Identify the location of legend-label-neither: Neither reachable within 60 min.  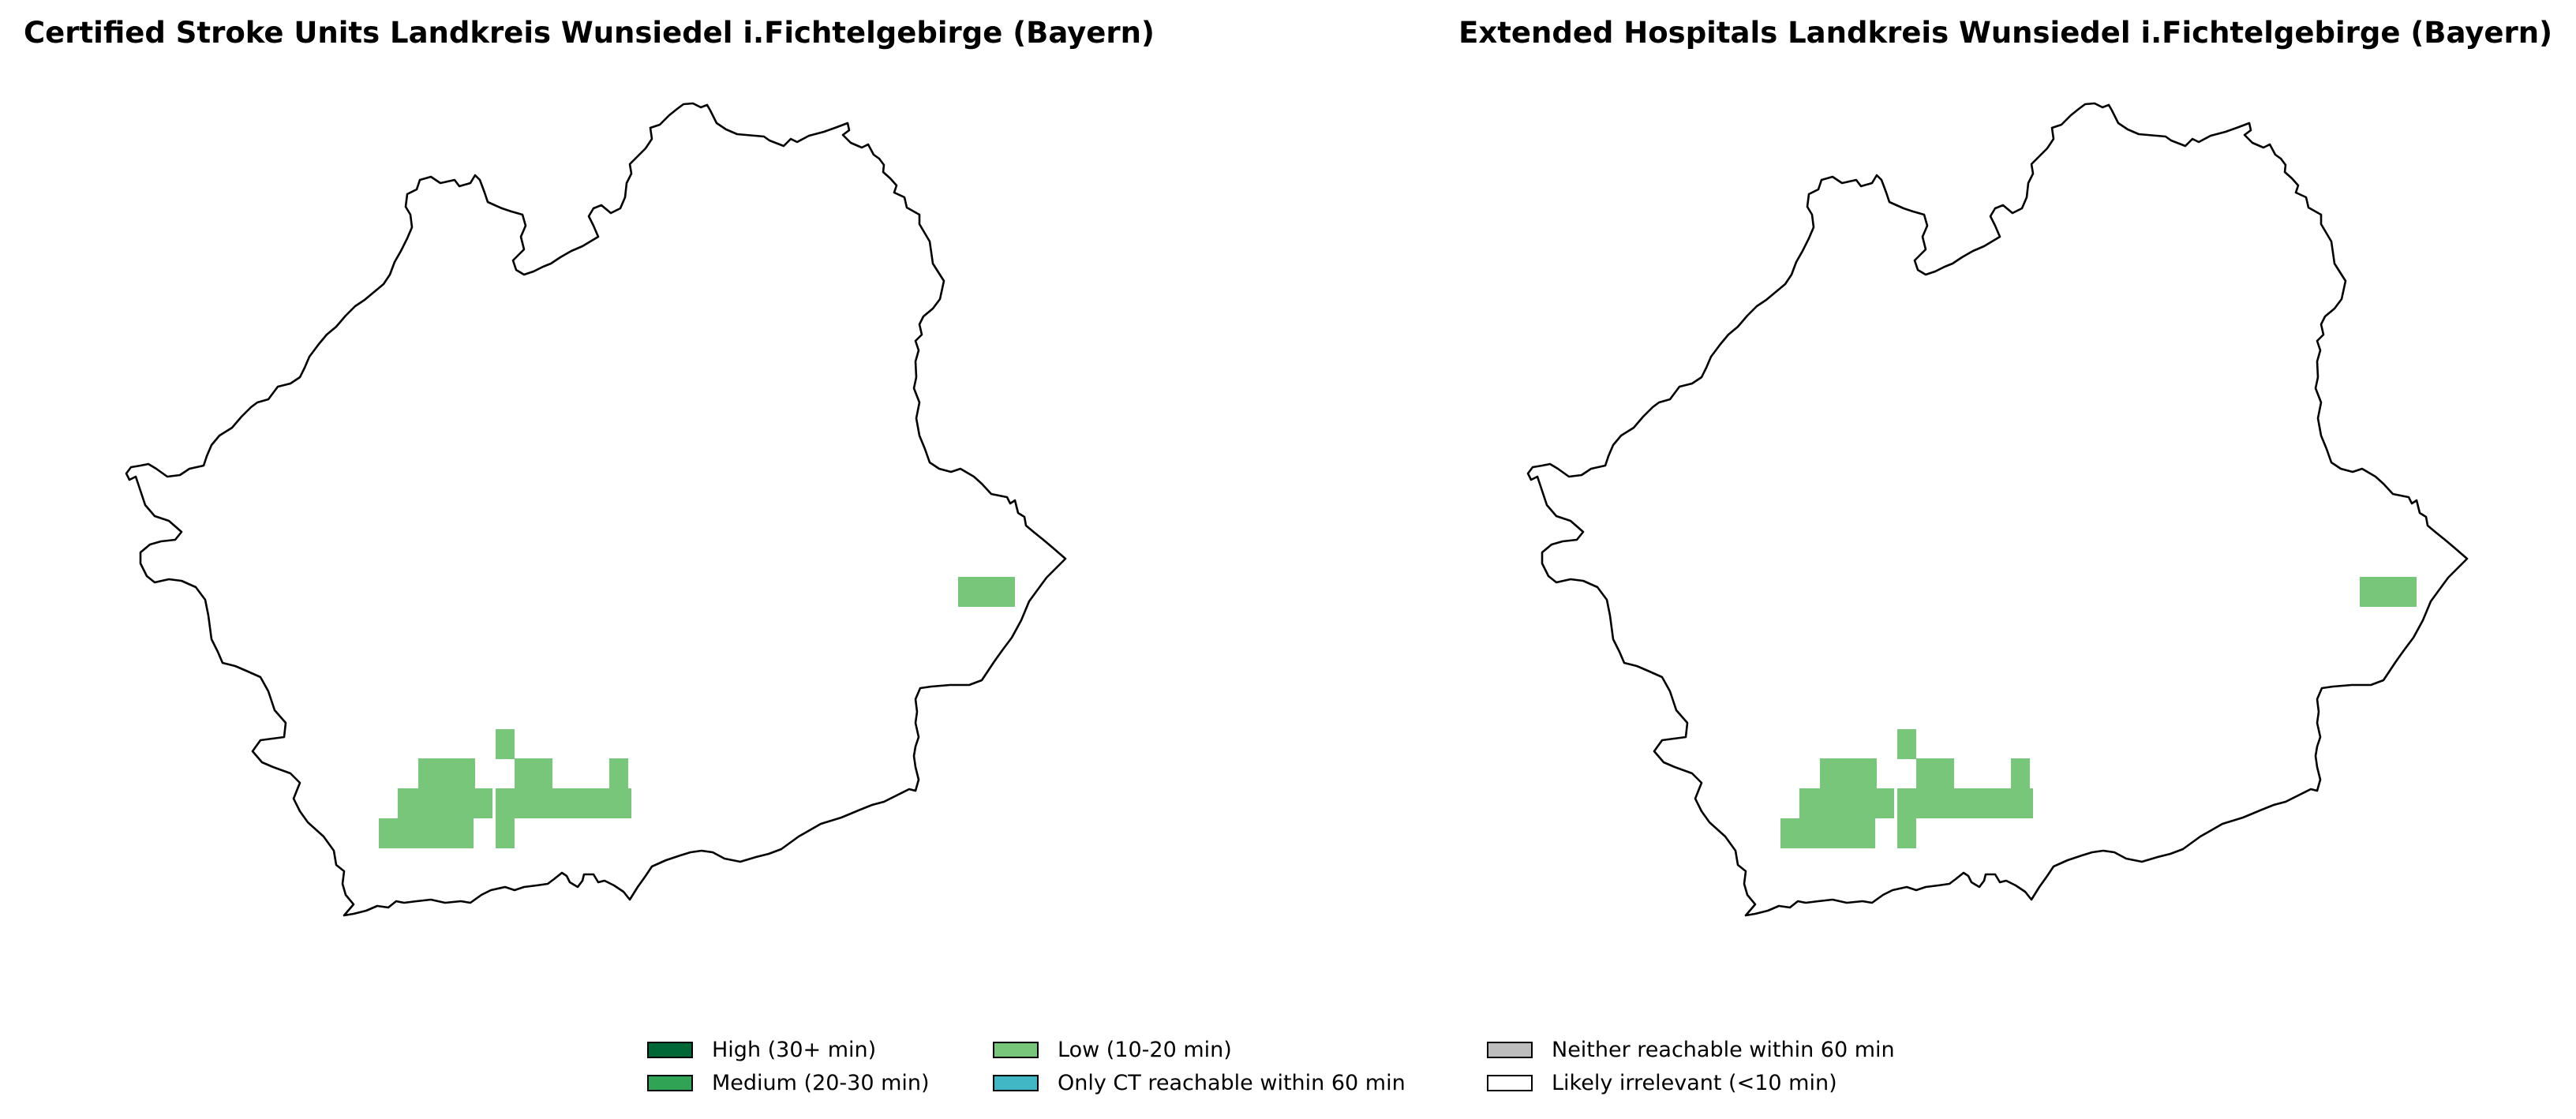
(1723, 1049).